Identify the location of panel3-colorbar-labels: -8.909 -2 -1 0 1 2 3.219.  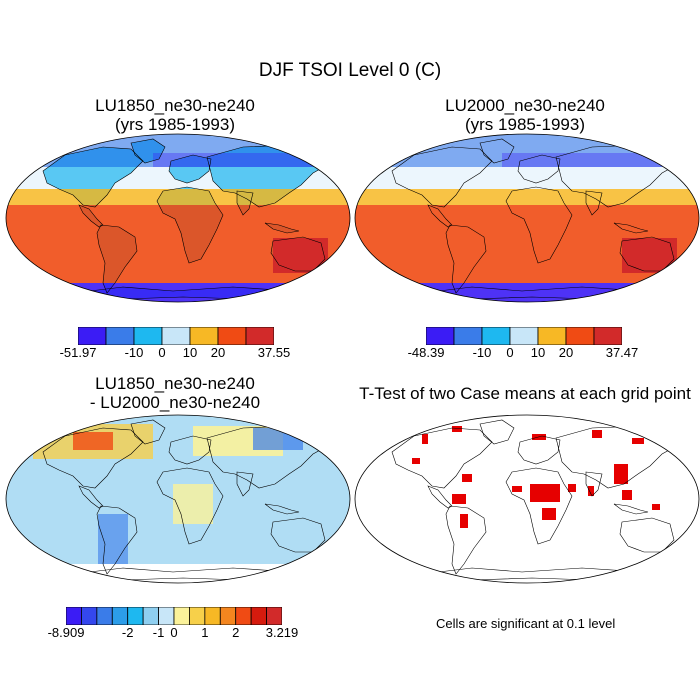
(173, 633).